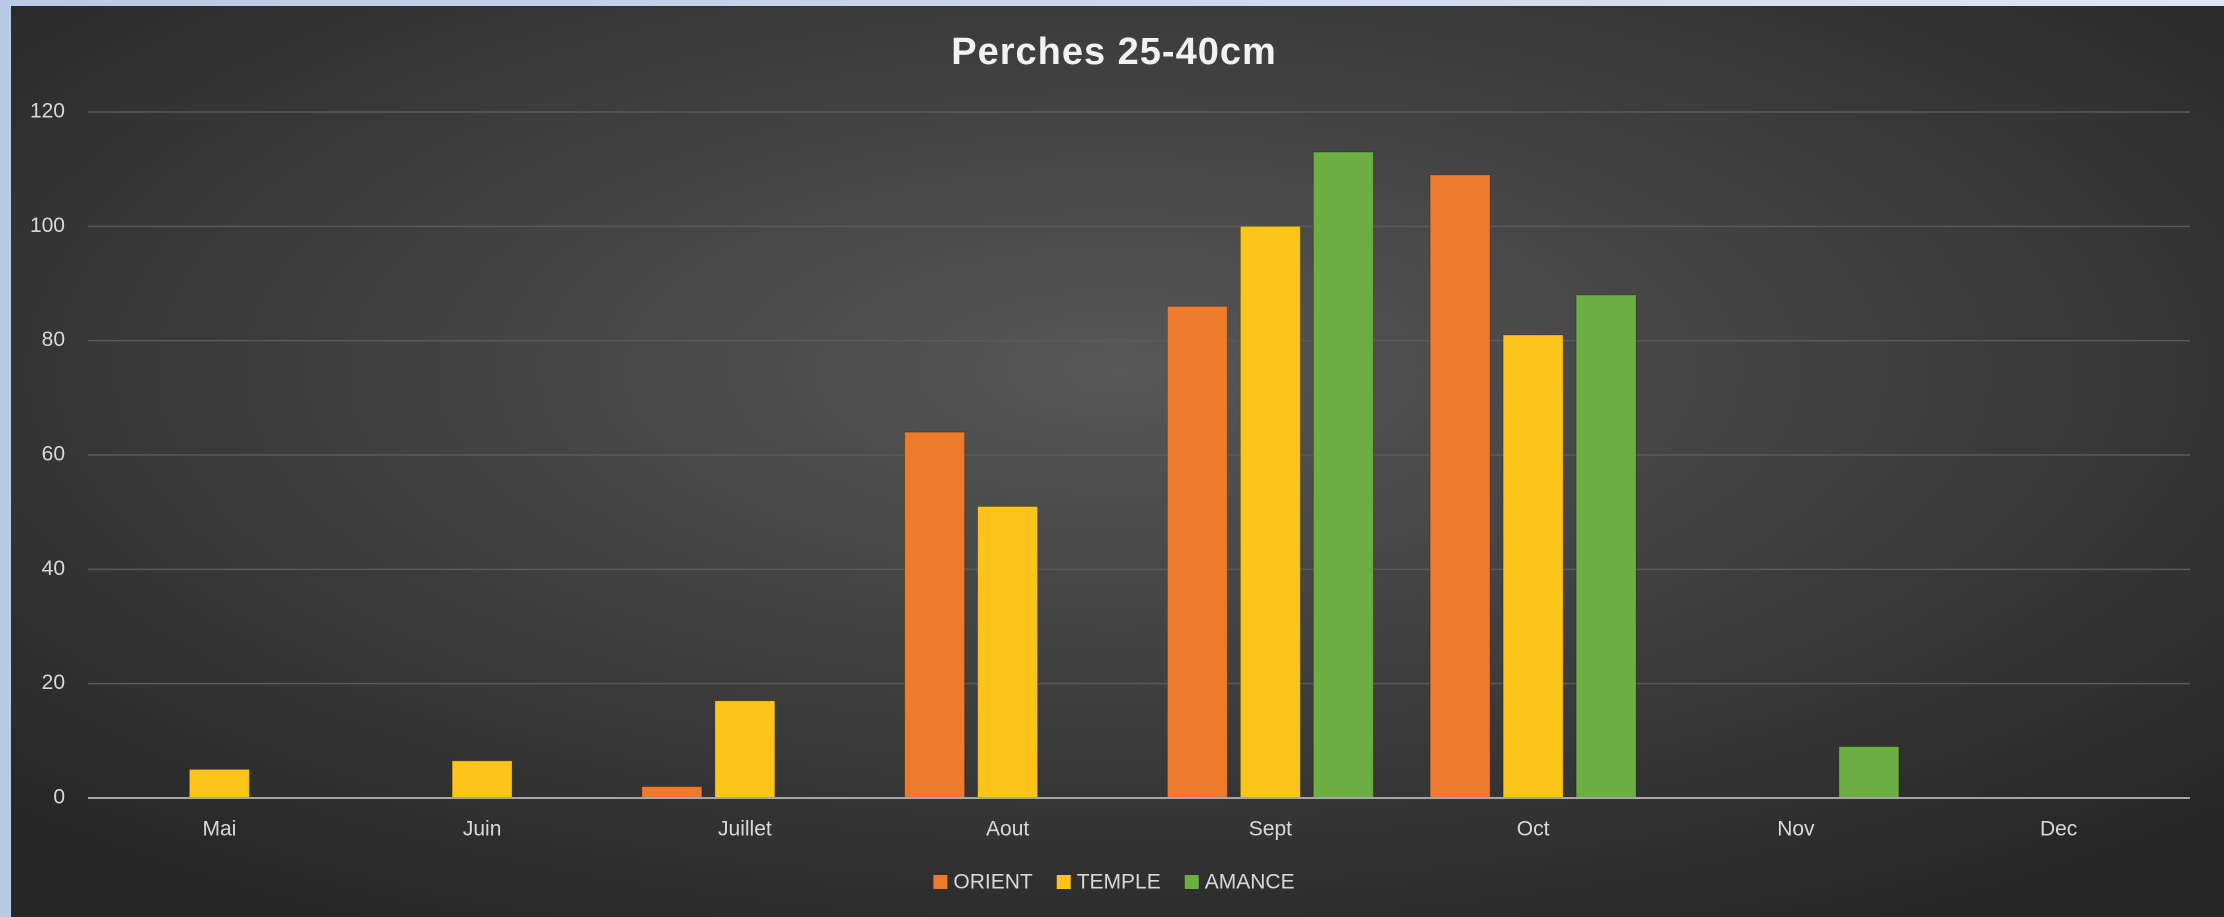 The height and width of the screenshot is (917, 2224). Describe the element at coordinates (219, 829) in the screenshot. I see `x-tick-label: Mai` at that location.